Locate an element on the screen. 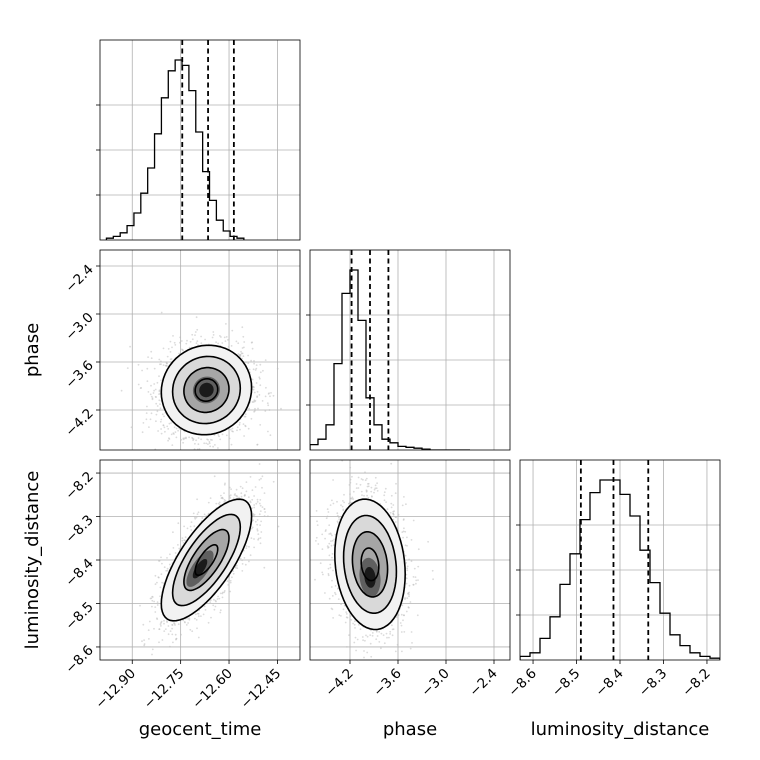  hist-frame-phase is located at coordinates (410, 350).